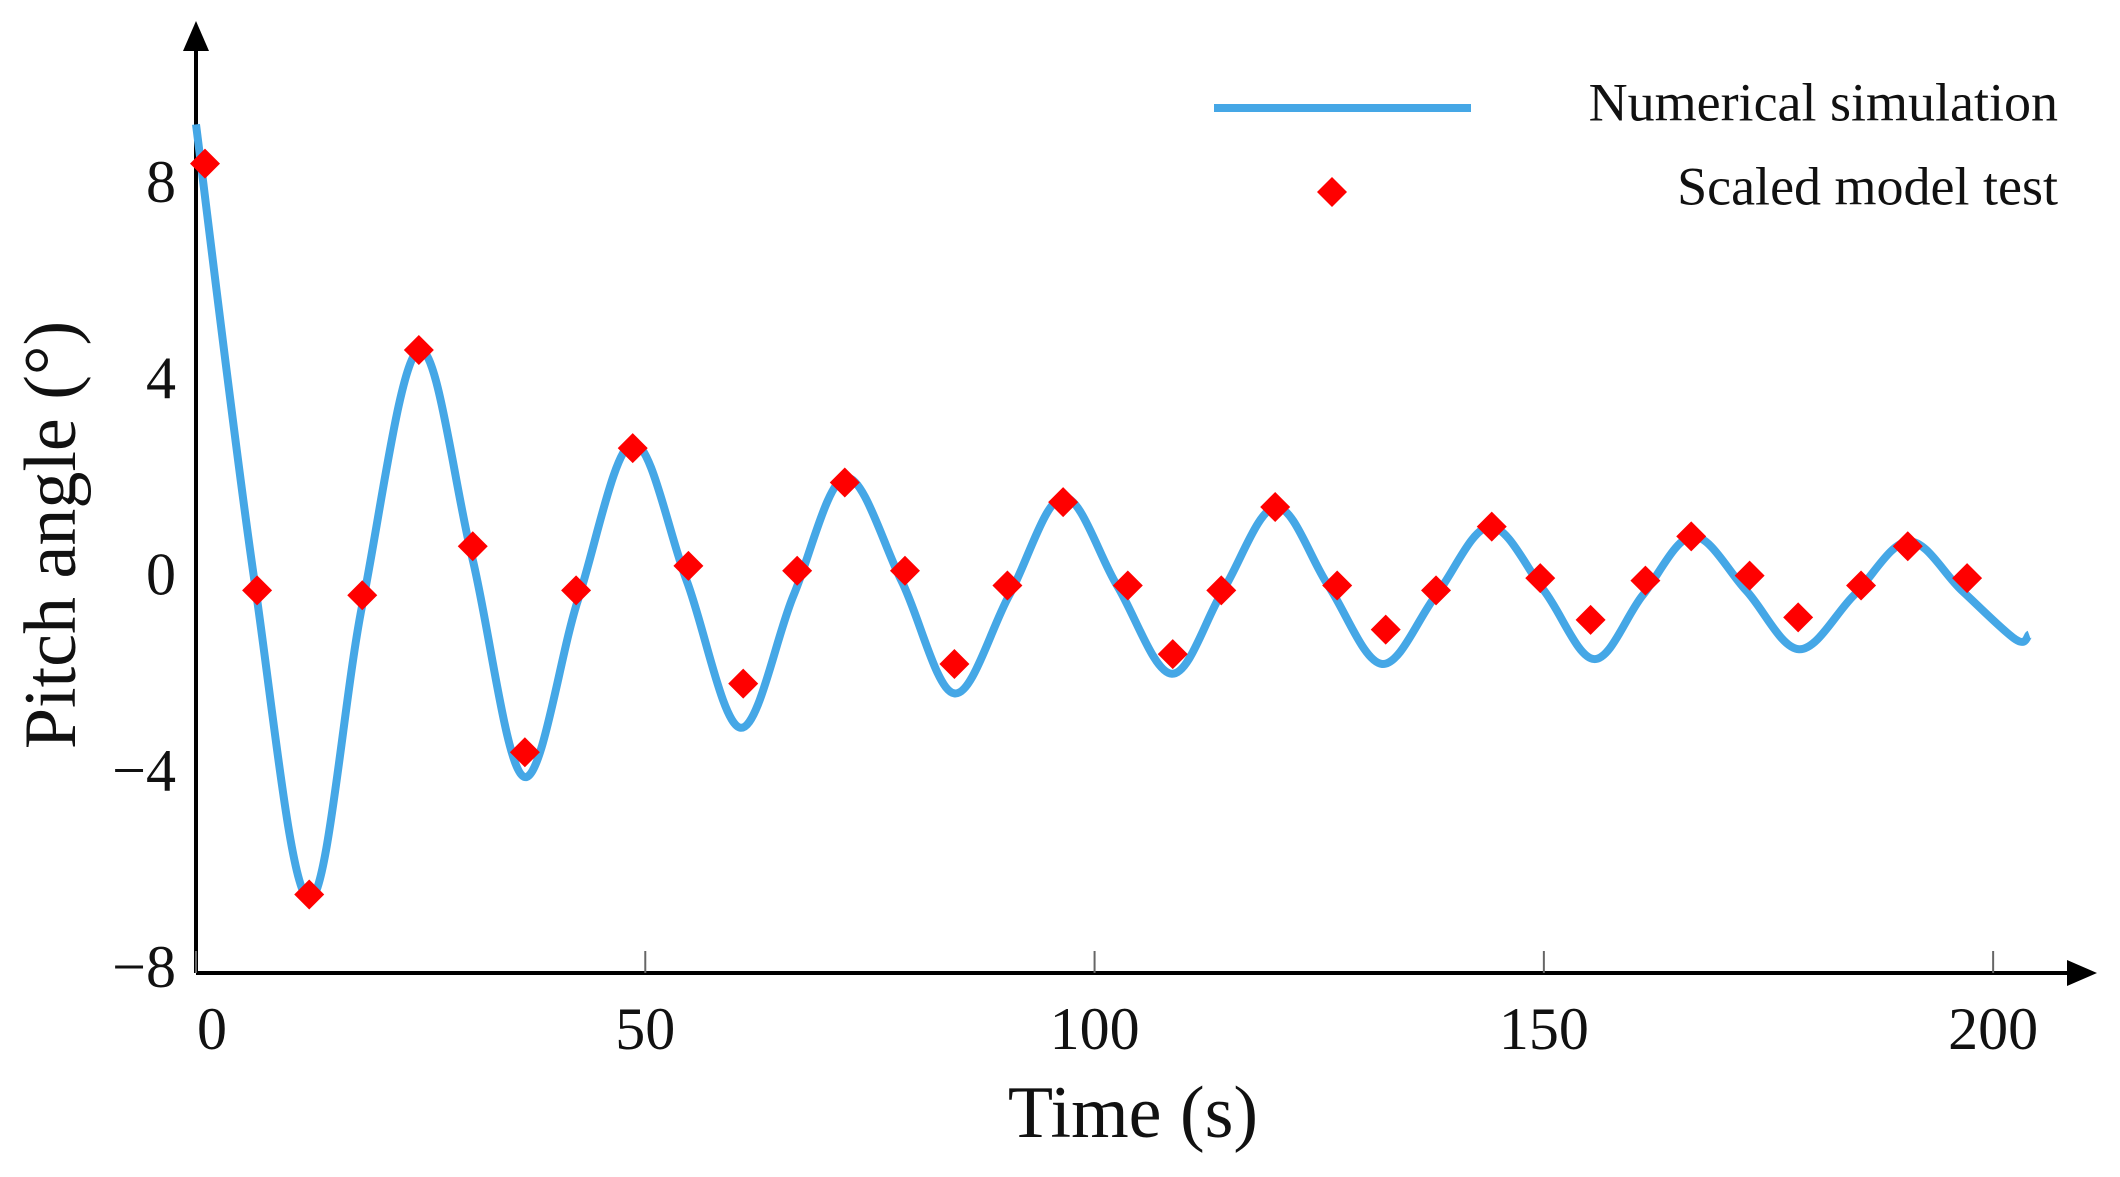 Image resolution: width=2120 pixels, height=1177 pixels. I want to click on legend-label: Scaled model test, so click(1867, 186).